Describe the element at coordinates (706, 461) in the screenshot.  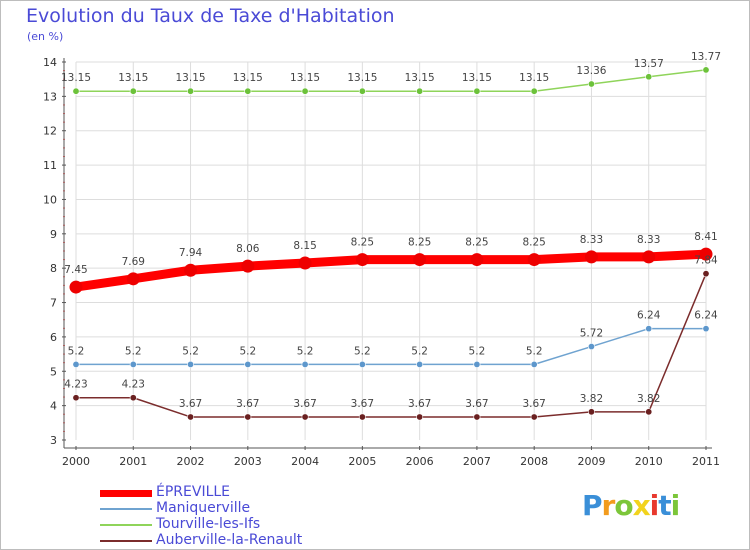
I see `x-tick-label: 2011` at that location.